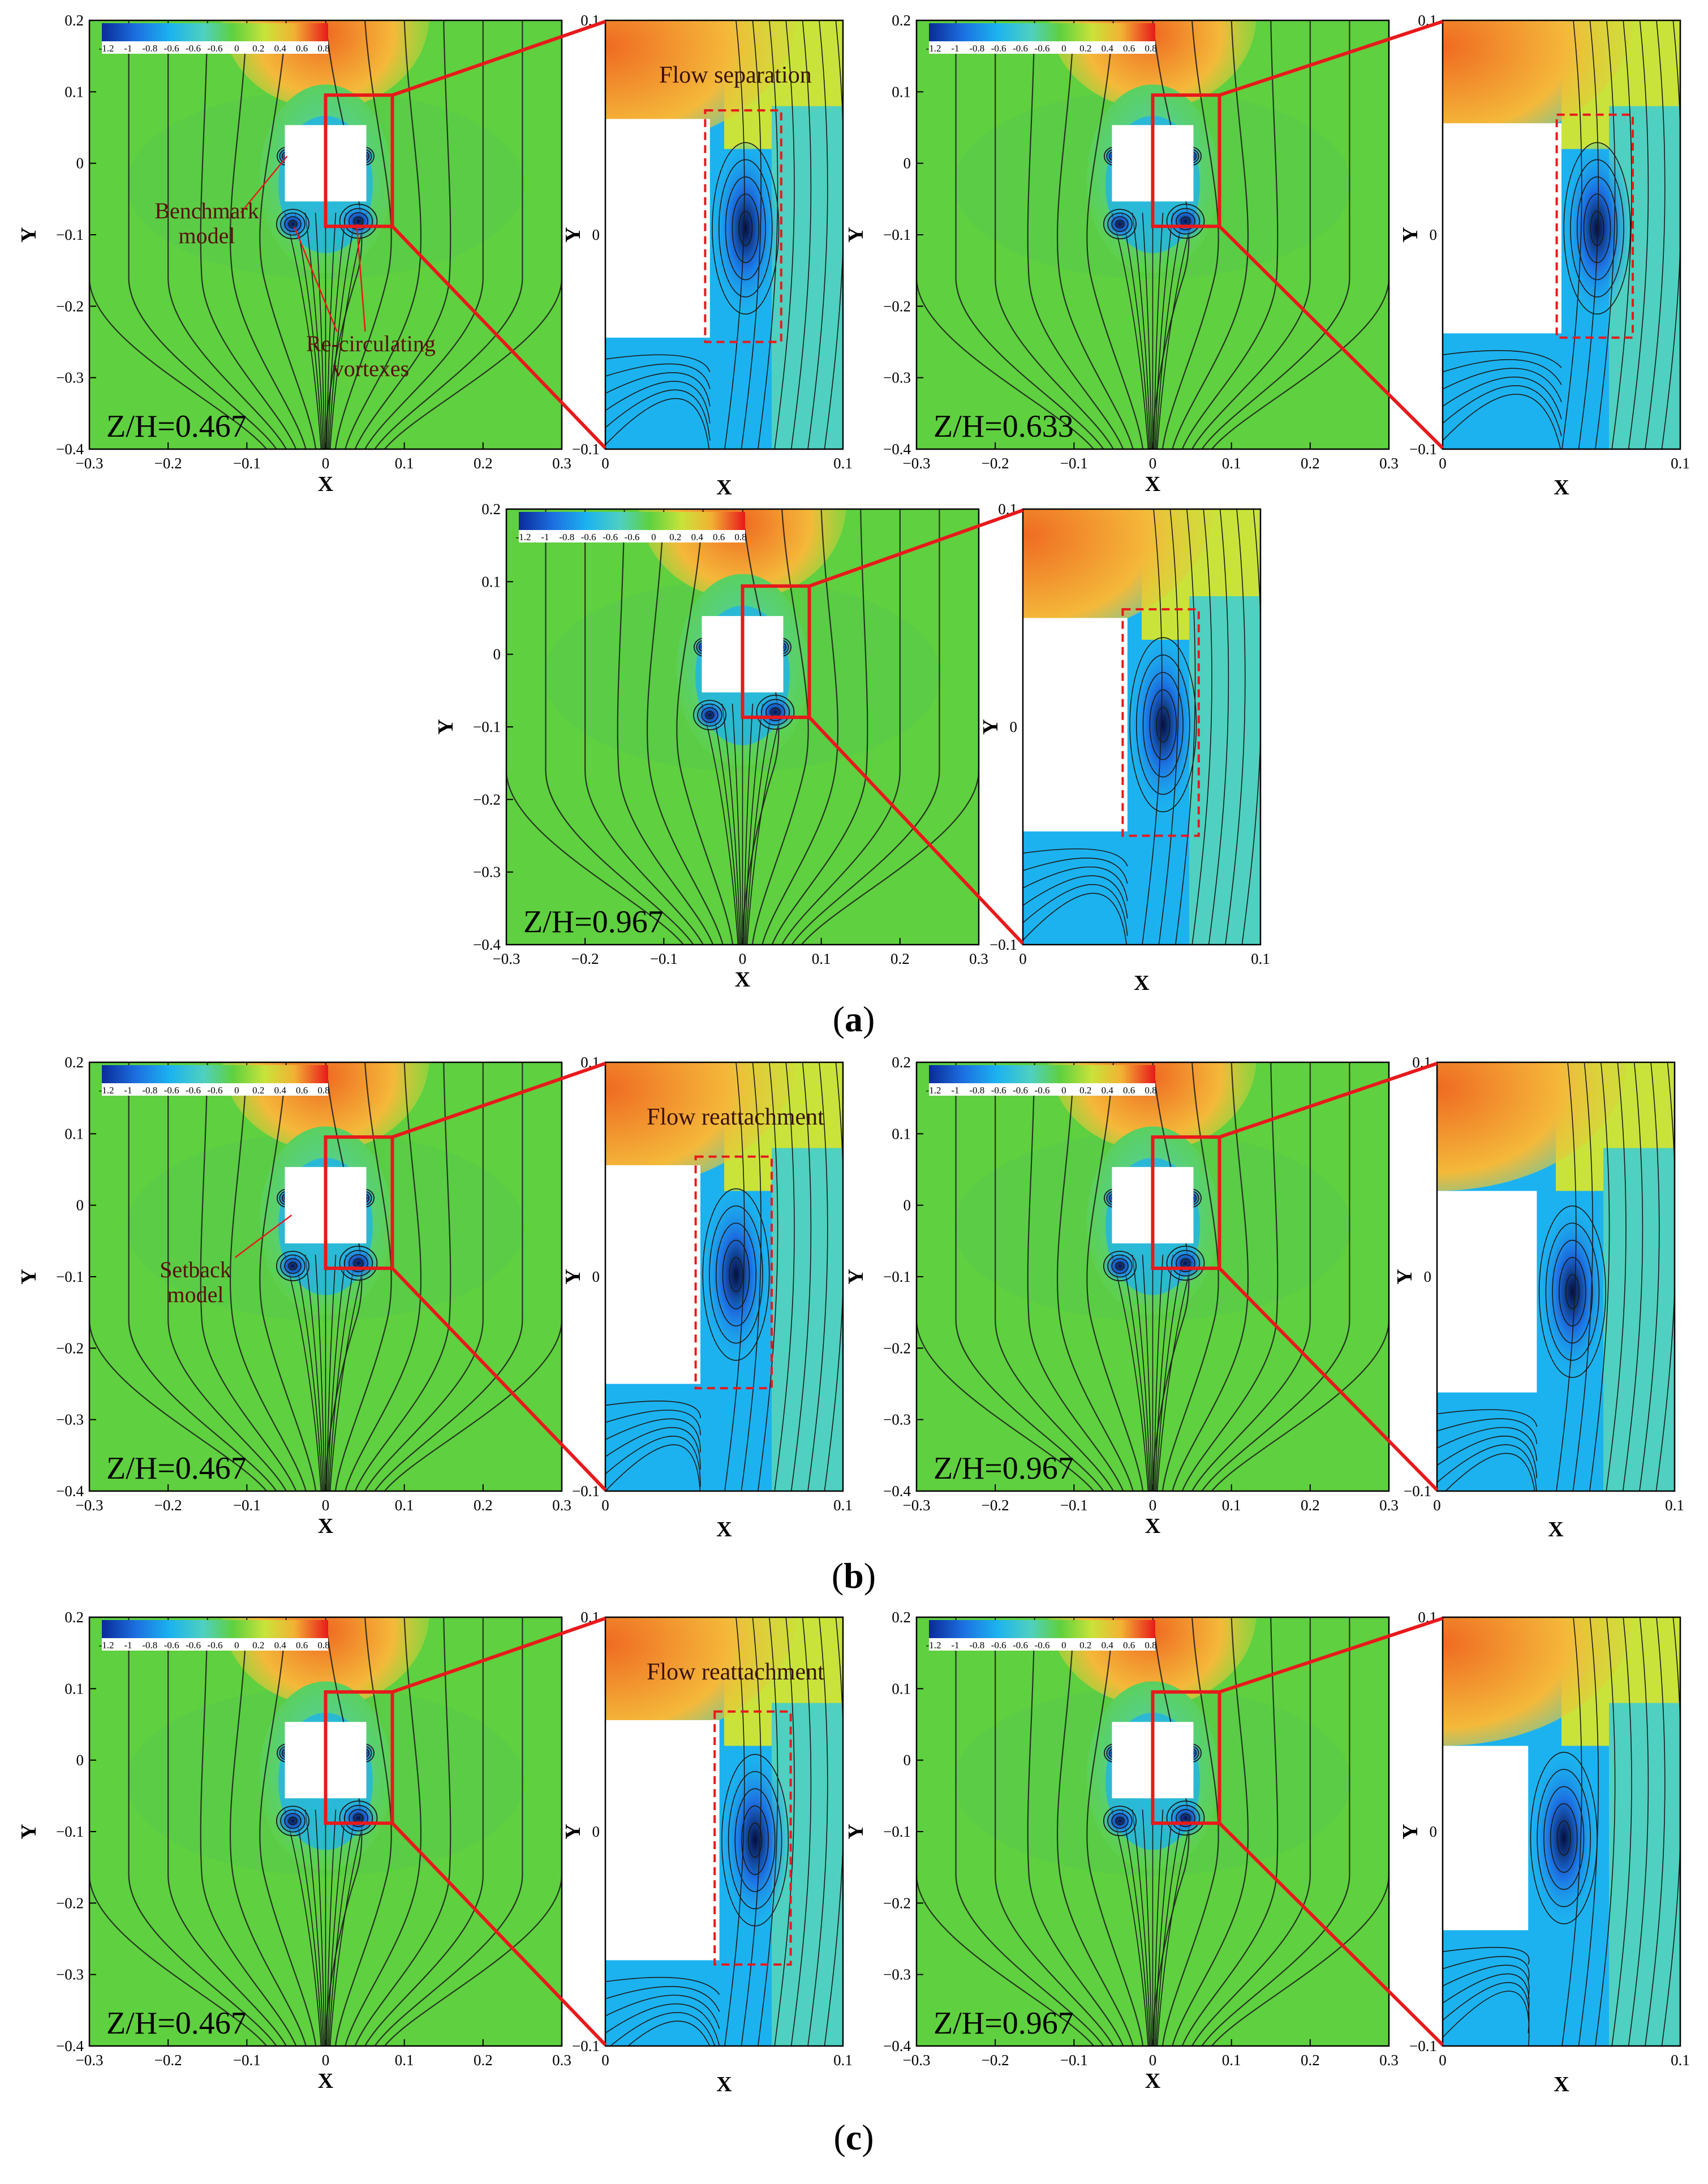 Image resolution: width=1708 pixels, height=2184 pixels. Describe the element at coordinates (593, 922) in the screenshot. I see `z-h-label: Z/H=0.967` at that location.